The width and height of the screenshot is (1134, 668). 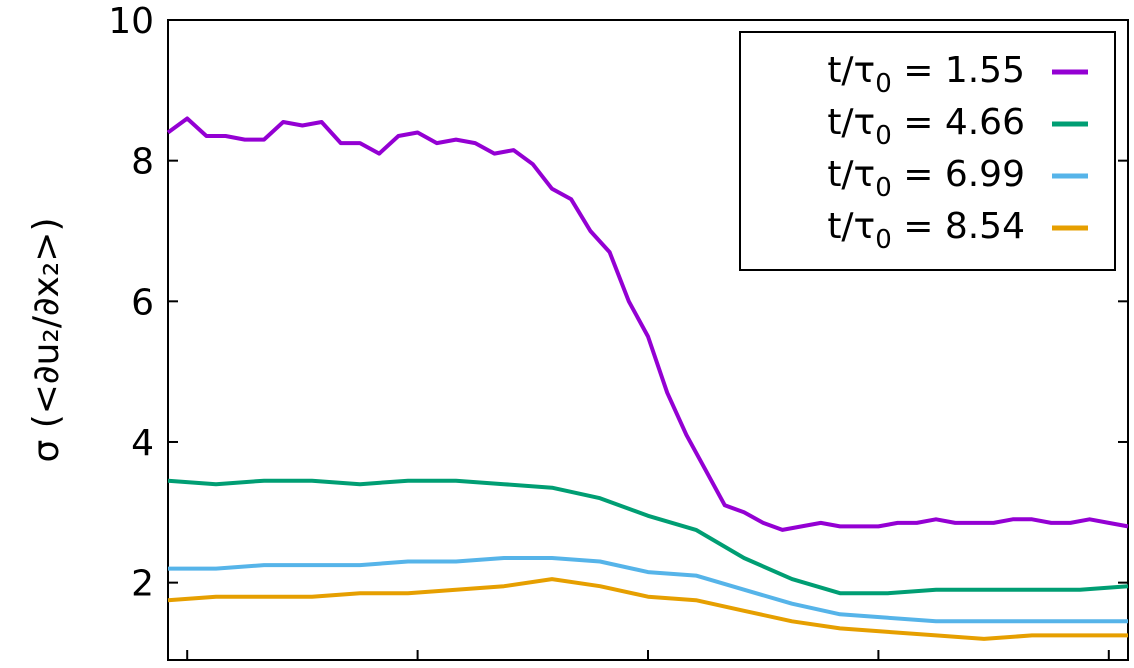 I want to click on x-axis, so click(x=648, y=655).